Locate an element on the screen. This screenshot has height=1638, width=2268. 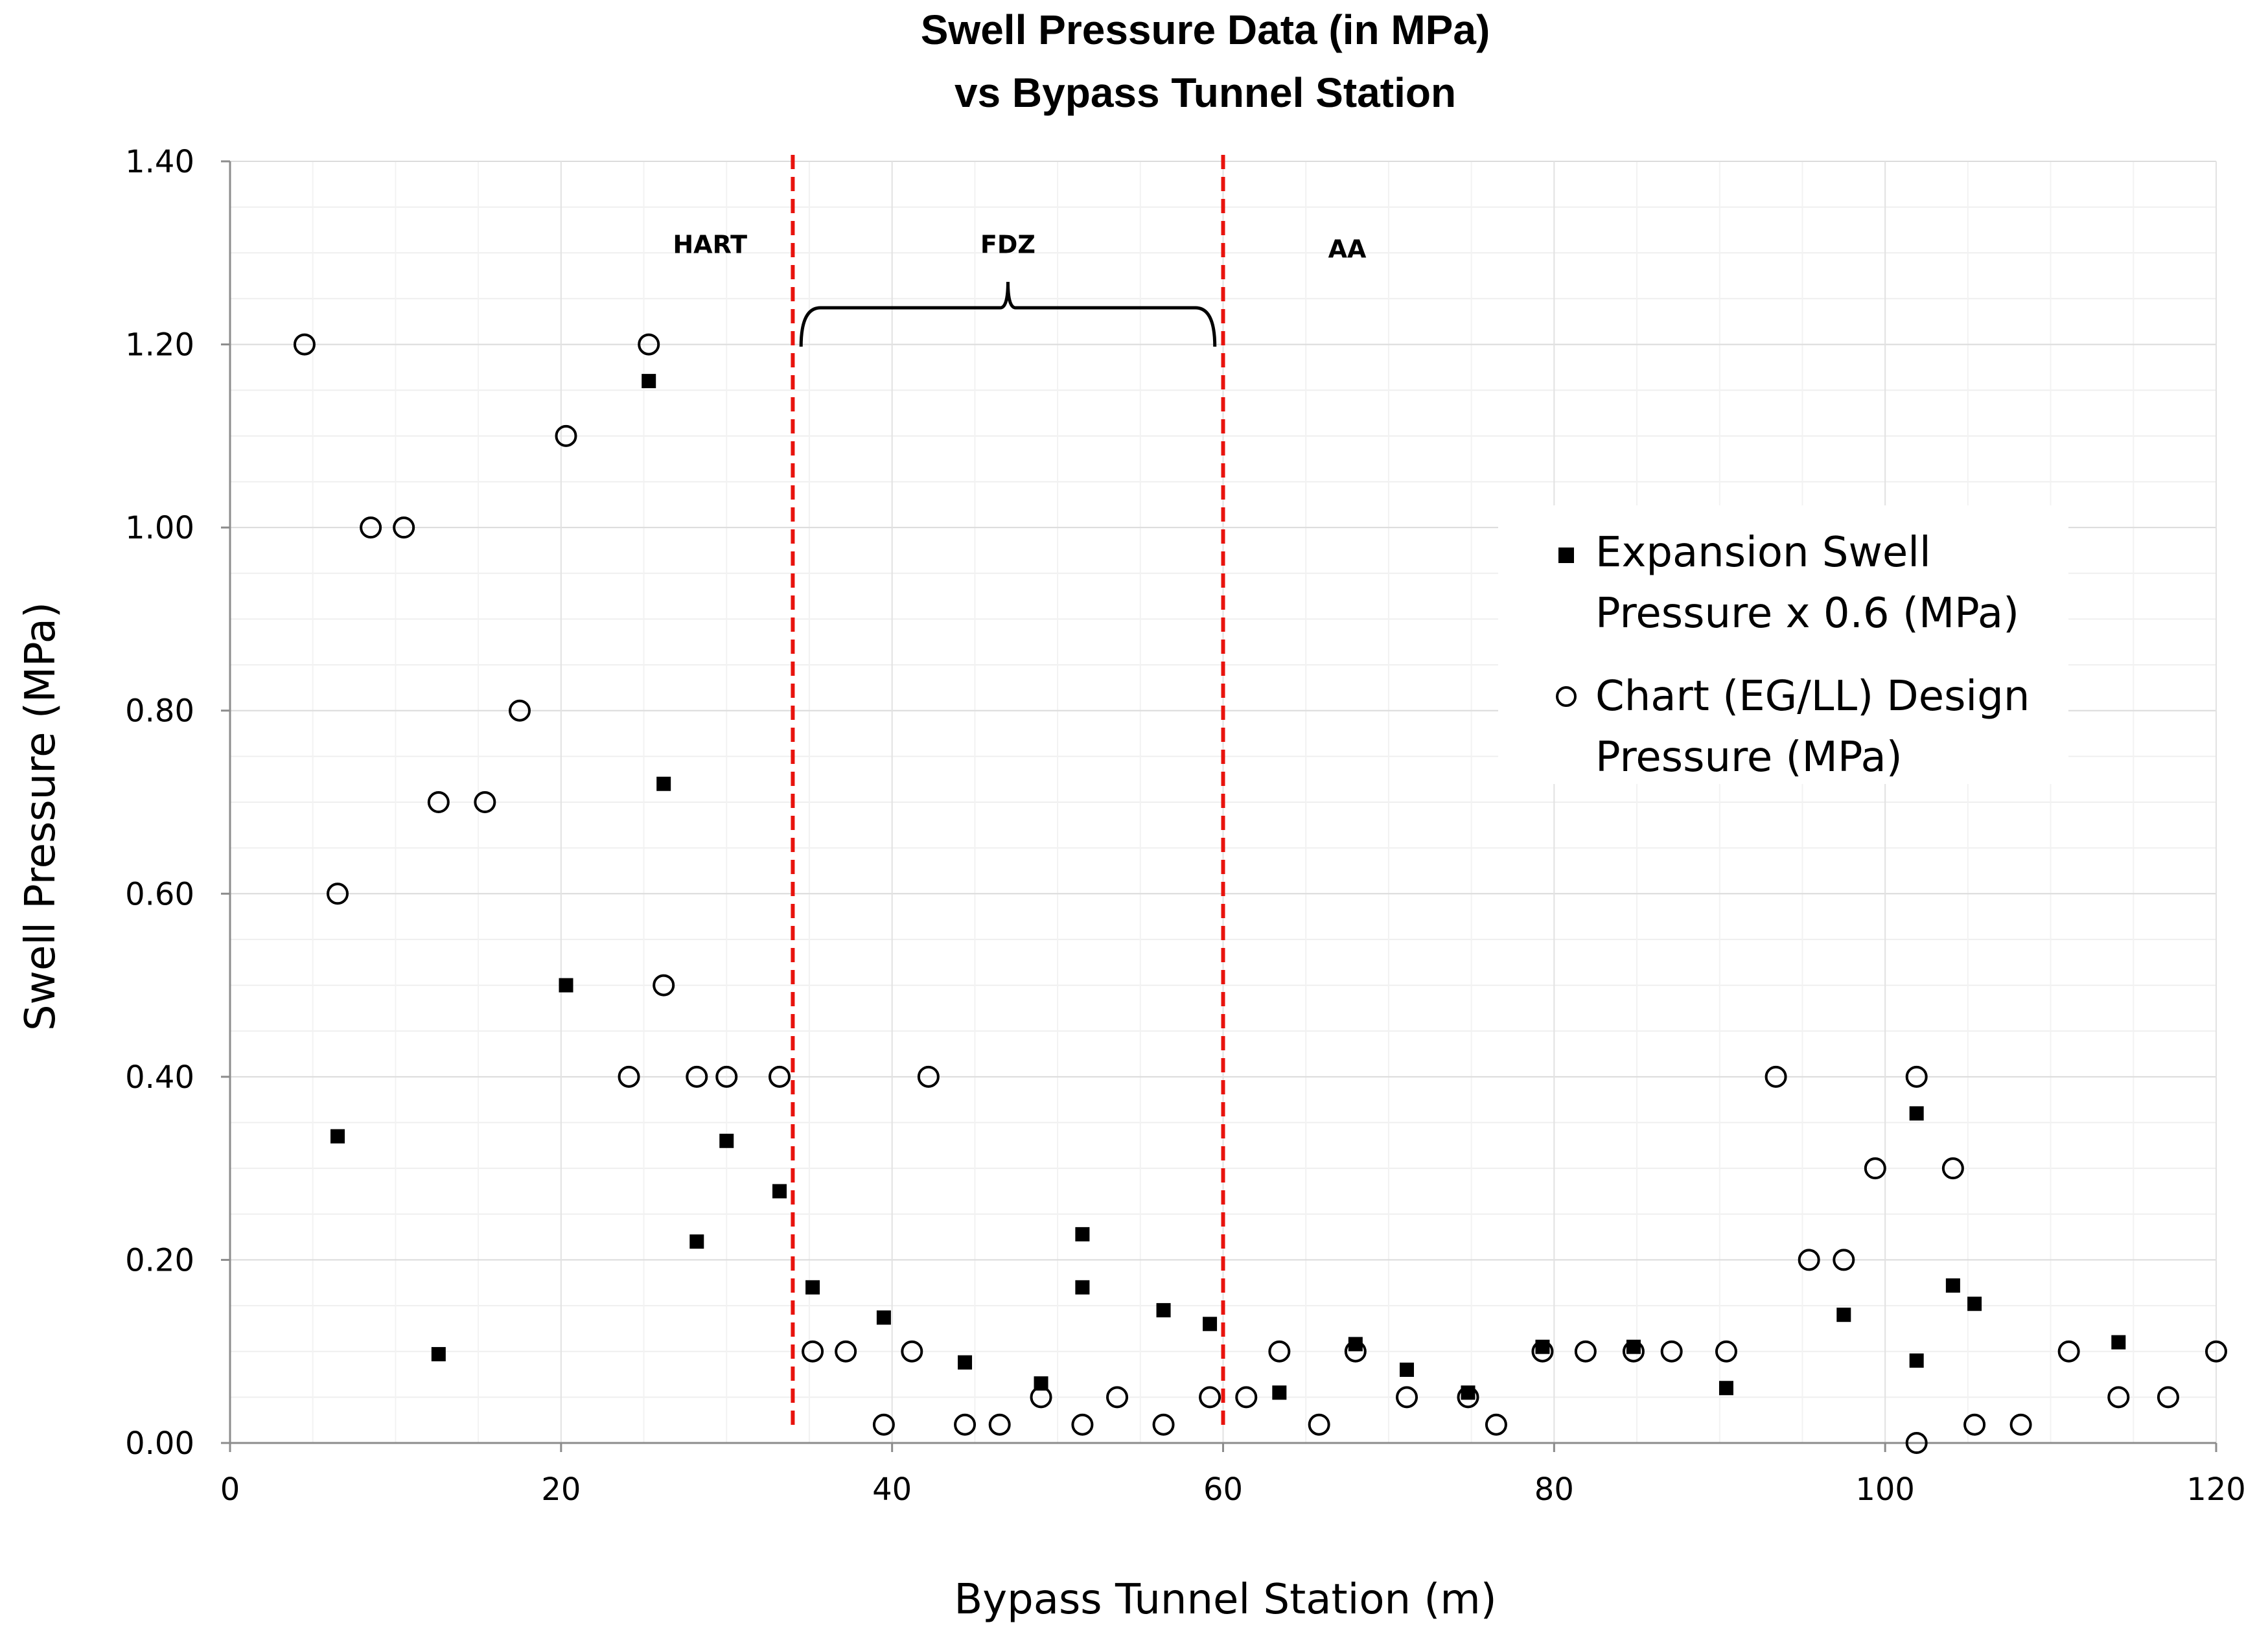
y-tick-label: 0.40 is located at coordinates (159, 1077).